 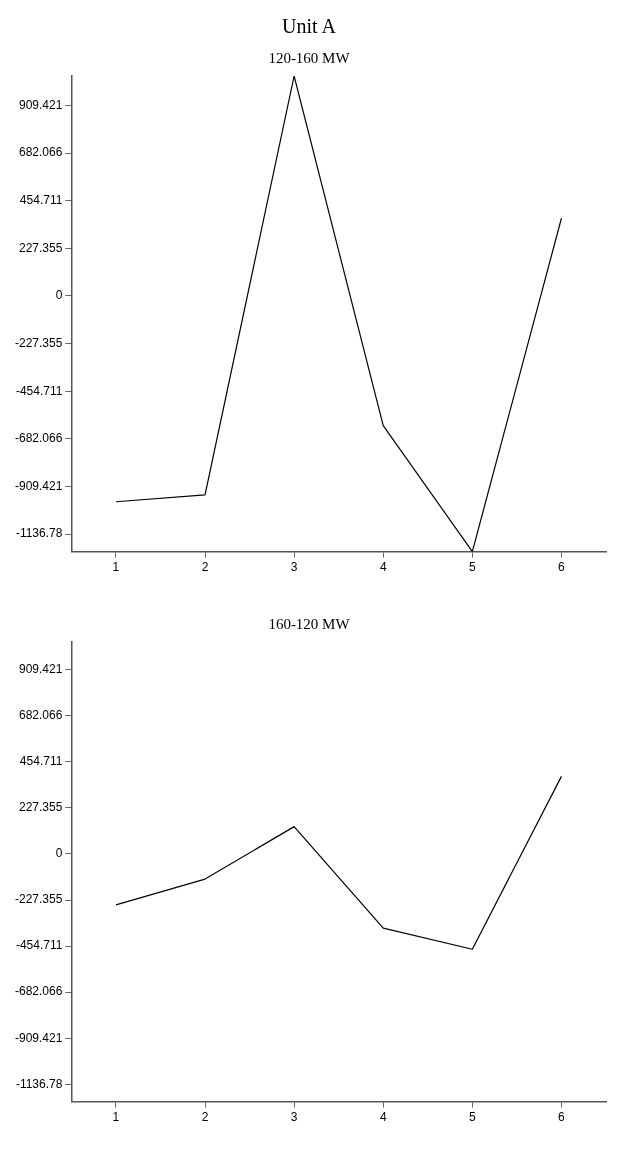 What do you see at coordinates (309, 57) in the screenshot?
I see `chart-subtitle: 120-160 MW` at bounding box center [309, 57].